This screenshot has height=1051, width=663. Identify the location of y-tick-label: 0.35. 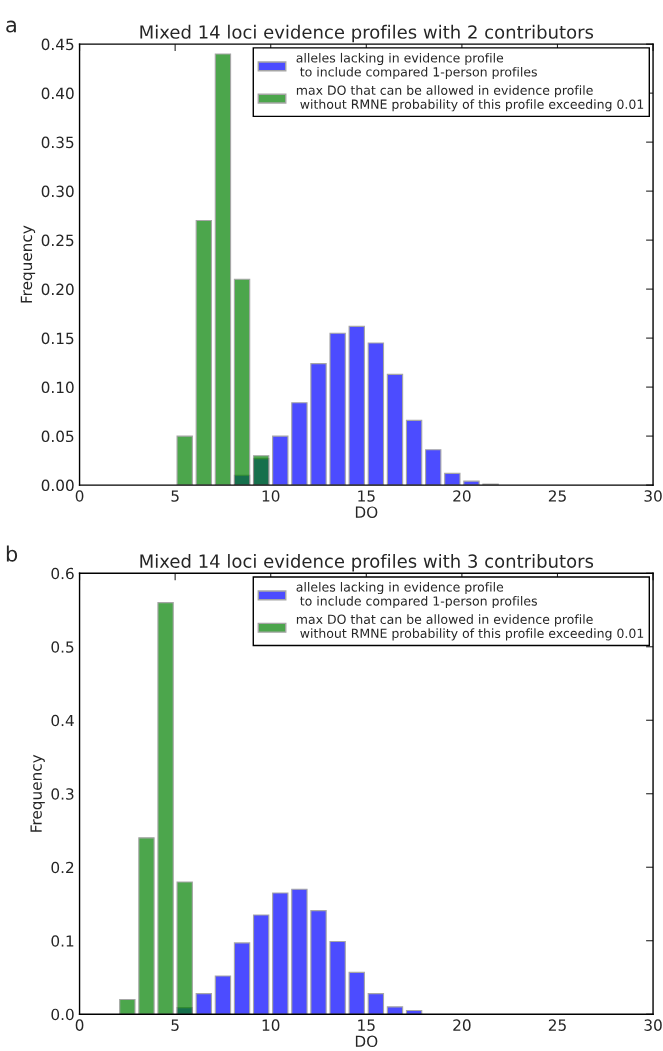
(57, 142).